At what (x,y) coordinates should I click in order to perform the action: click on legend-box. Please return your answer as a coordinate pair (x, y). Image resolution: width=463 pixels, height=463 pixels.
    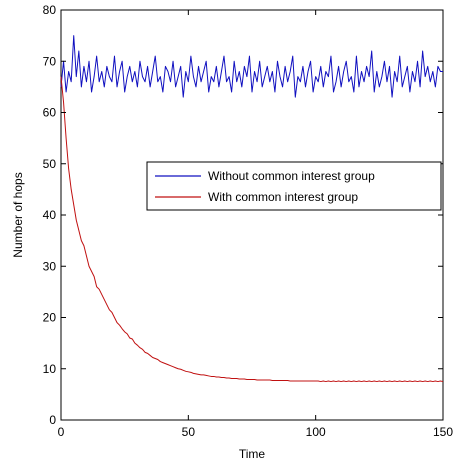
    Looking at the image, I should click on (294, 186).